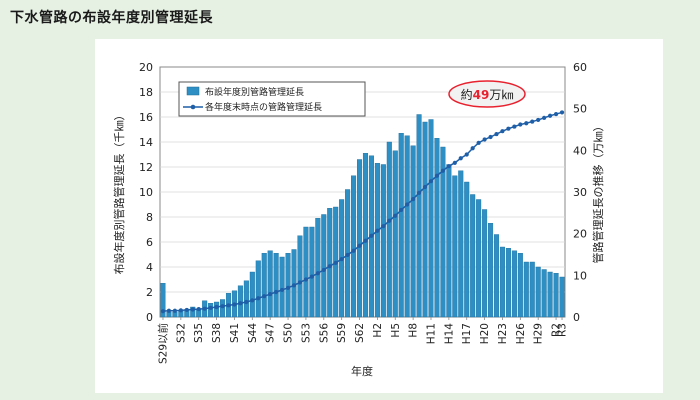 This screenshot has width=700, height=400. Describe the element at coordinates (181, 333) in the screenshot. I see `x-tick-label: S32` at that location.